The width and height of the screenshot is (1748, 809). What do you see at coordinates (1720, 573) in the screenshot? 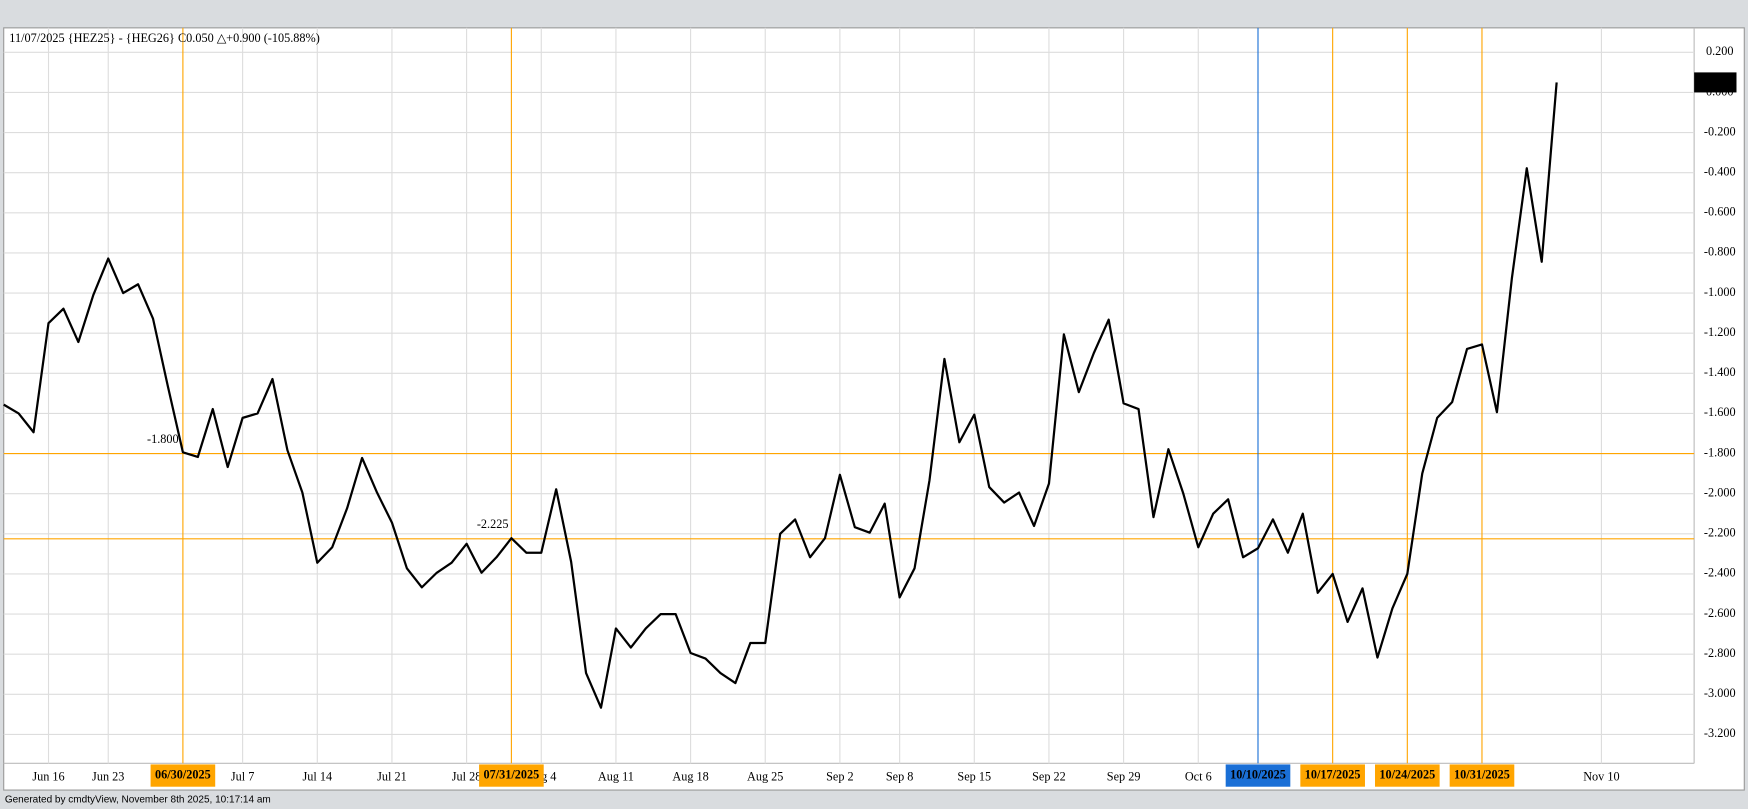
I see `y-tick-label: -2.400` at bounding box center [1720, 573].